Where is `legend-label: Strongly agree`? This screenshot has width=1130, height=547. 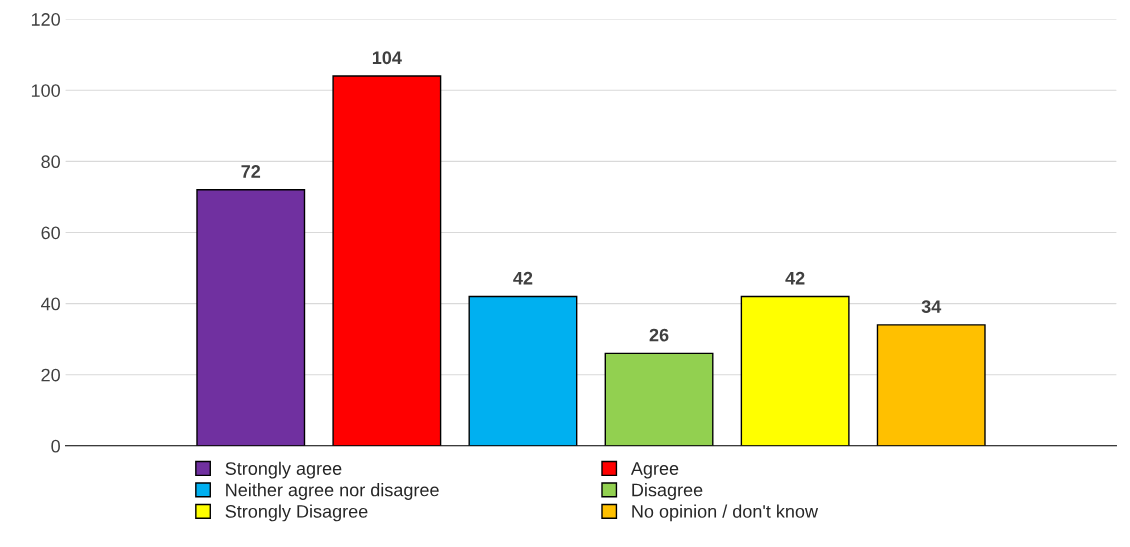 legend-label: Strongly agree is located at coordinates (283, 470).